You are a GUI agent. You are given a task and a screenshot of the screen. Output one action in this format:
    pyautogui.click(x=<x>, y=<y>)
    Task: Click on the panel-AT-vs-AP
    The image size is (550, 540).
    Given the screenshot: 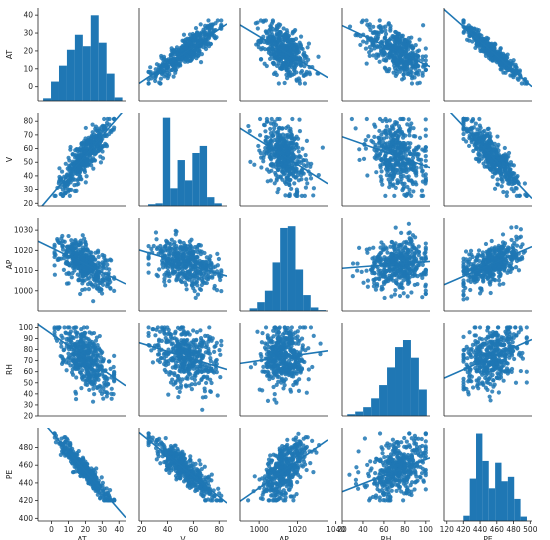 What is the action you would take?
    pyautogui.click(x=283, y=55)
    